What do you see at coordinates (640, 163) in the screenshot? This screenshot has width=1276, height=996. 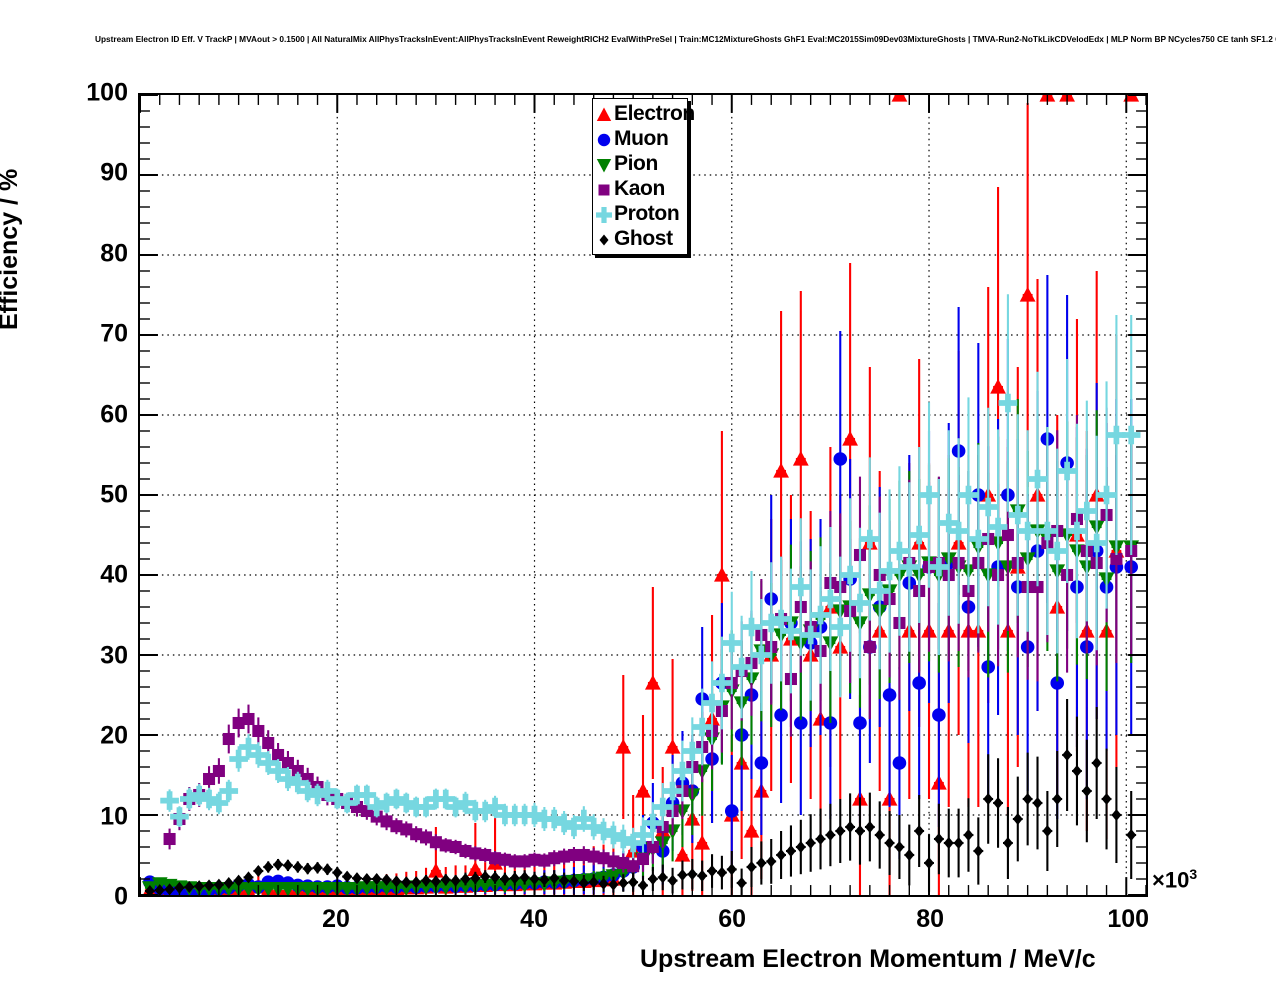 I see `legend-entry-pion: Pion` at bounding box center [640, 163].